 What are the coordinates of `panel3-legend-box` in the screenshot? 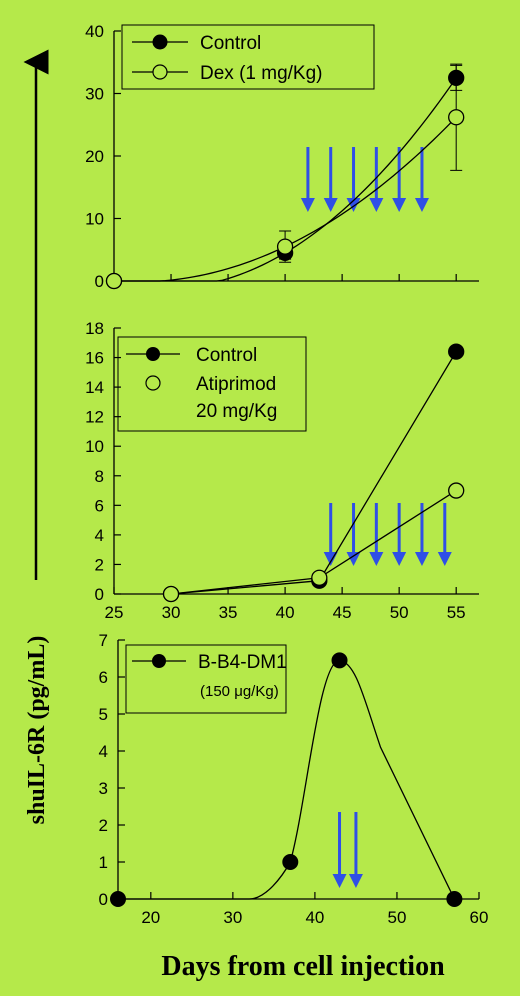 It's located at (206, 679).